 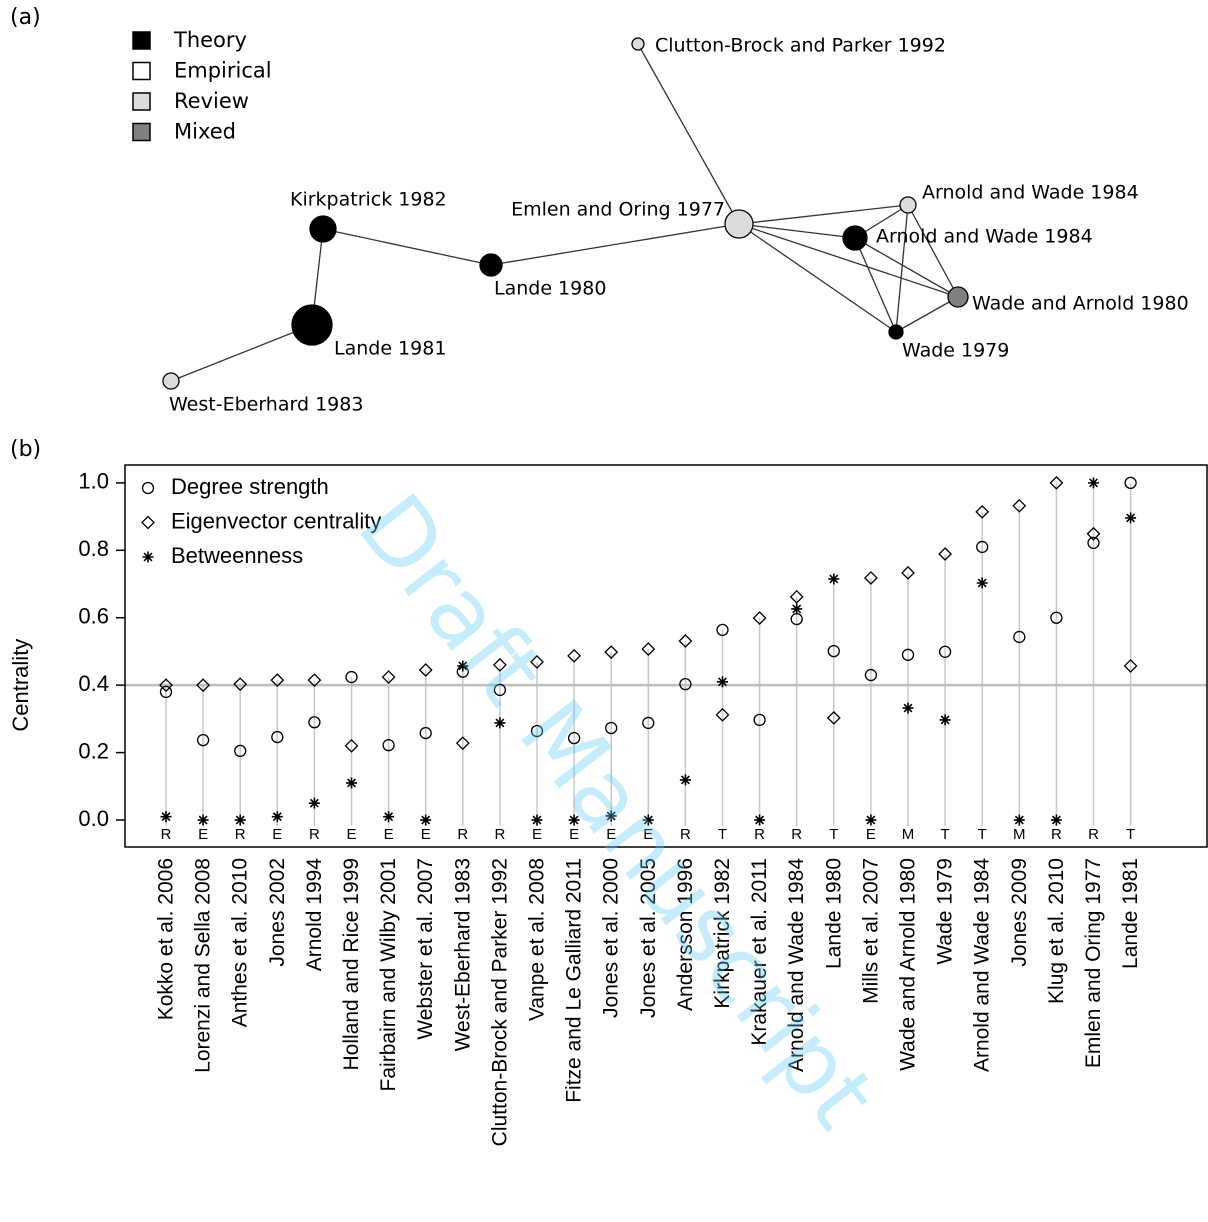 I want to click on y-tick-label: 0.8, so click(x=93, y=548).